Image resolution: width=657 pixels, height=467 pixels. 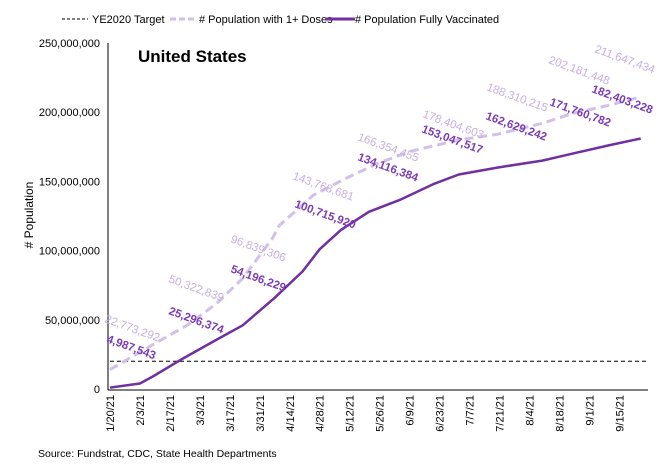 What do you see at coordinates (97, 390) in the screenshot?
I see `y-tick-label: 0` at bounding box center [97, 390].